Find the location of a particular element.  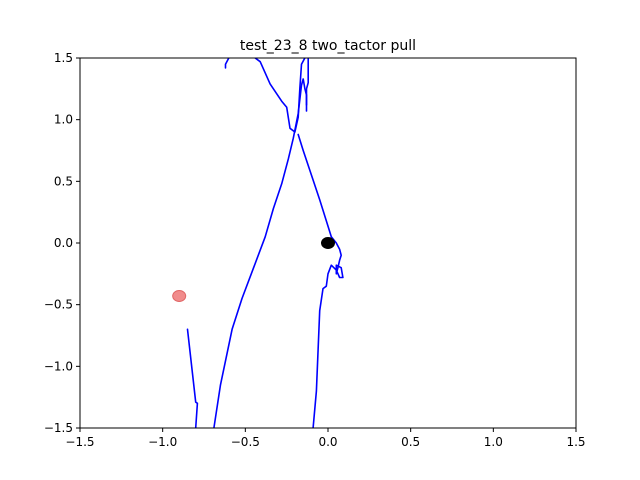

y-tick-label: 1.5 is located at coordinates (63, 58).